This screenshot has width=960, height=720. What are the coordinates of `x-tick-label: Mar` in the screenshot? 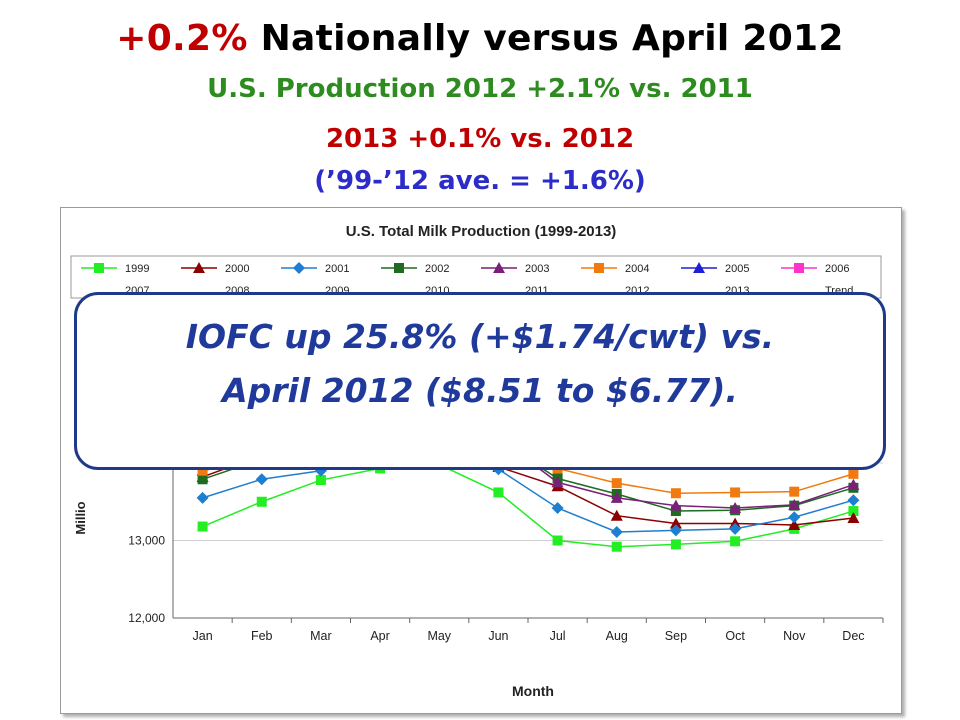 It's located at (321, 636).